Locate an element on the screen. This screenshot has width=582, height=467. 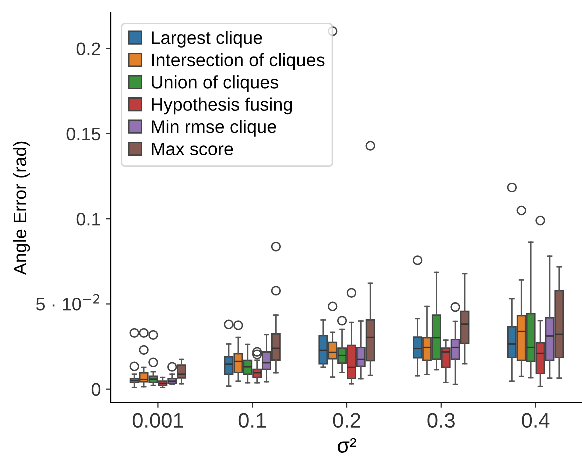
legend-label: Intersection of cliques is located at coordinates (238, 61).